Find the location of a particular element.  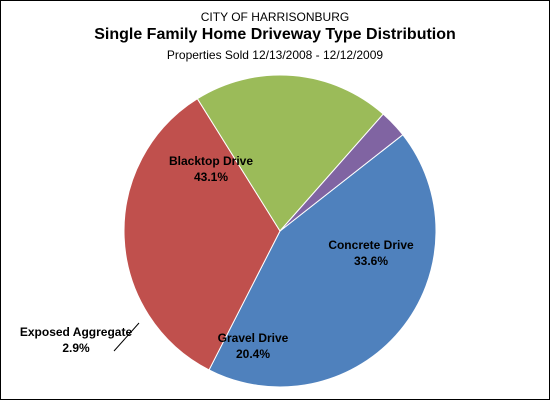

slice-label-value: 2.9% is located at coordinates (76, 348).